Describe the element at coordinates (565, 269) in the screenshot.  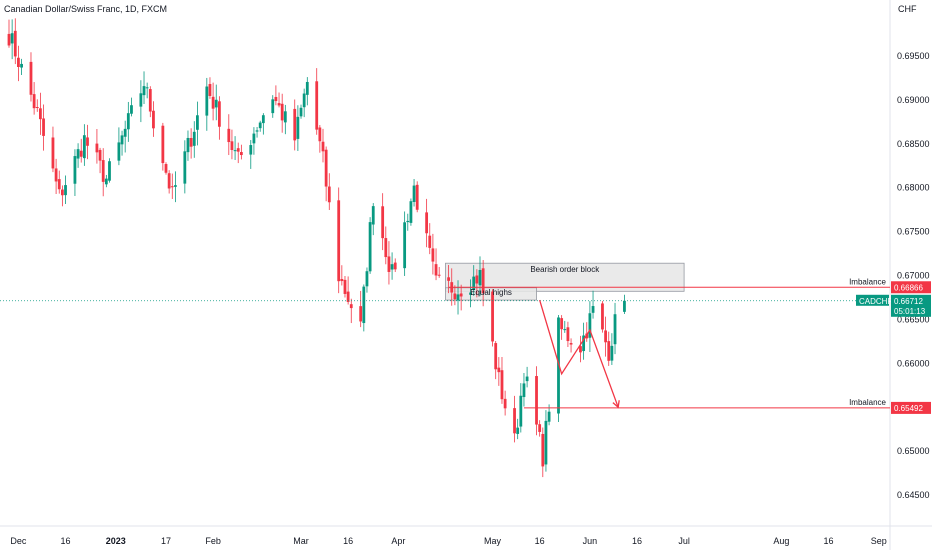
I see `bearish-order-block-label: Bearish order block` at that location.